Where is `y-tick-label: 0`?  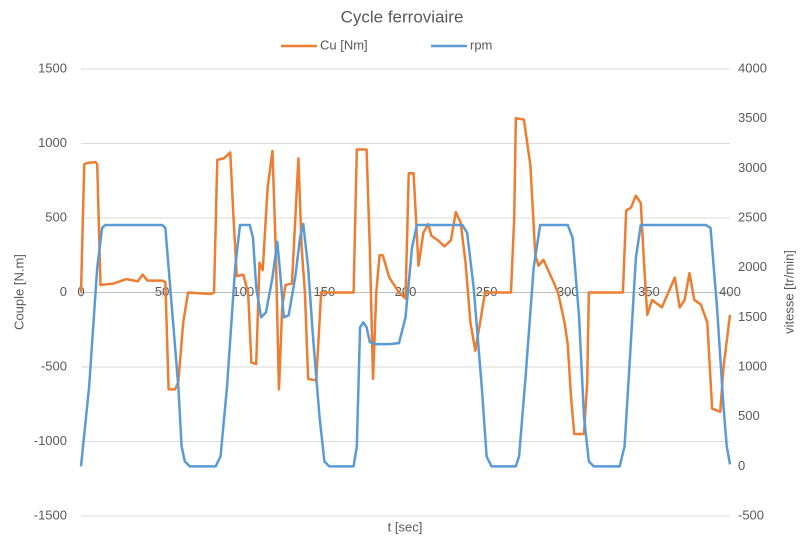 y-tick-label: 0 is located at coordinates (63, 291).